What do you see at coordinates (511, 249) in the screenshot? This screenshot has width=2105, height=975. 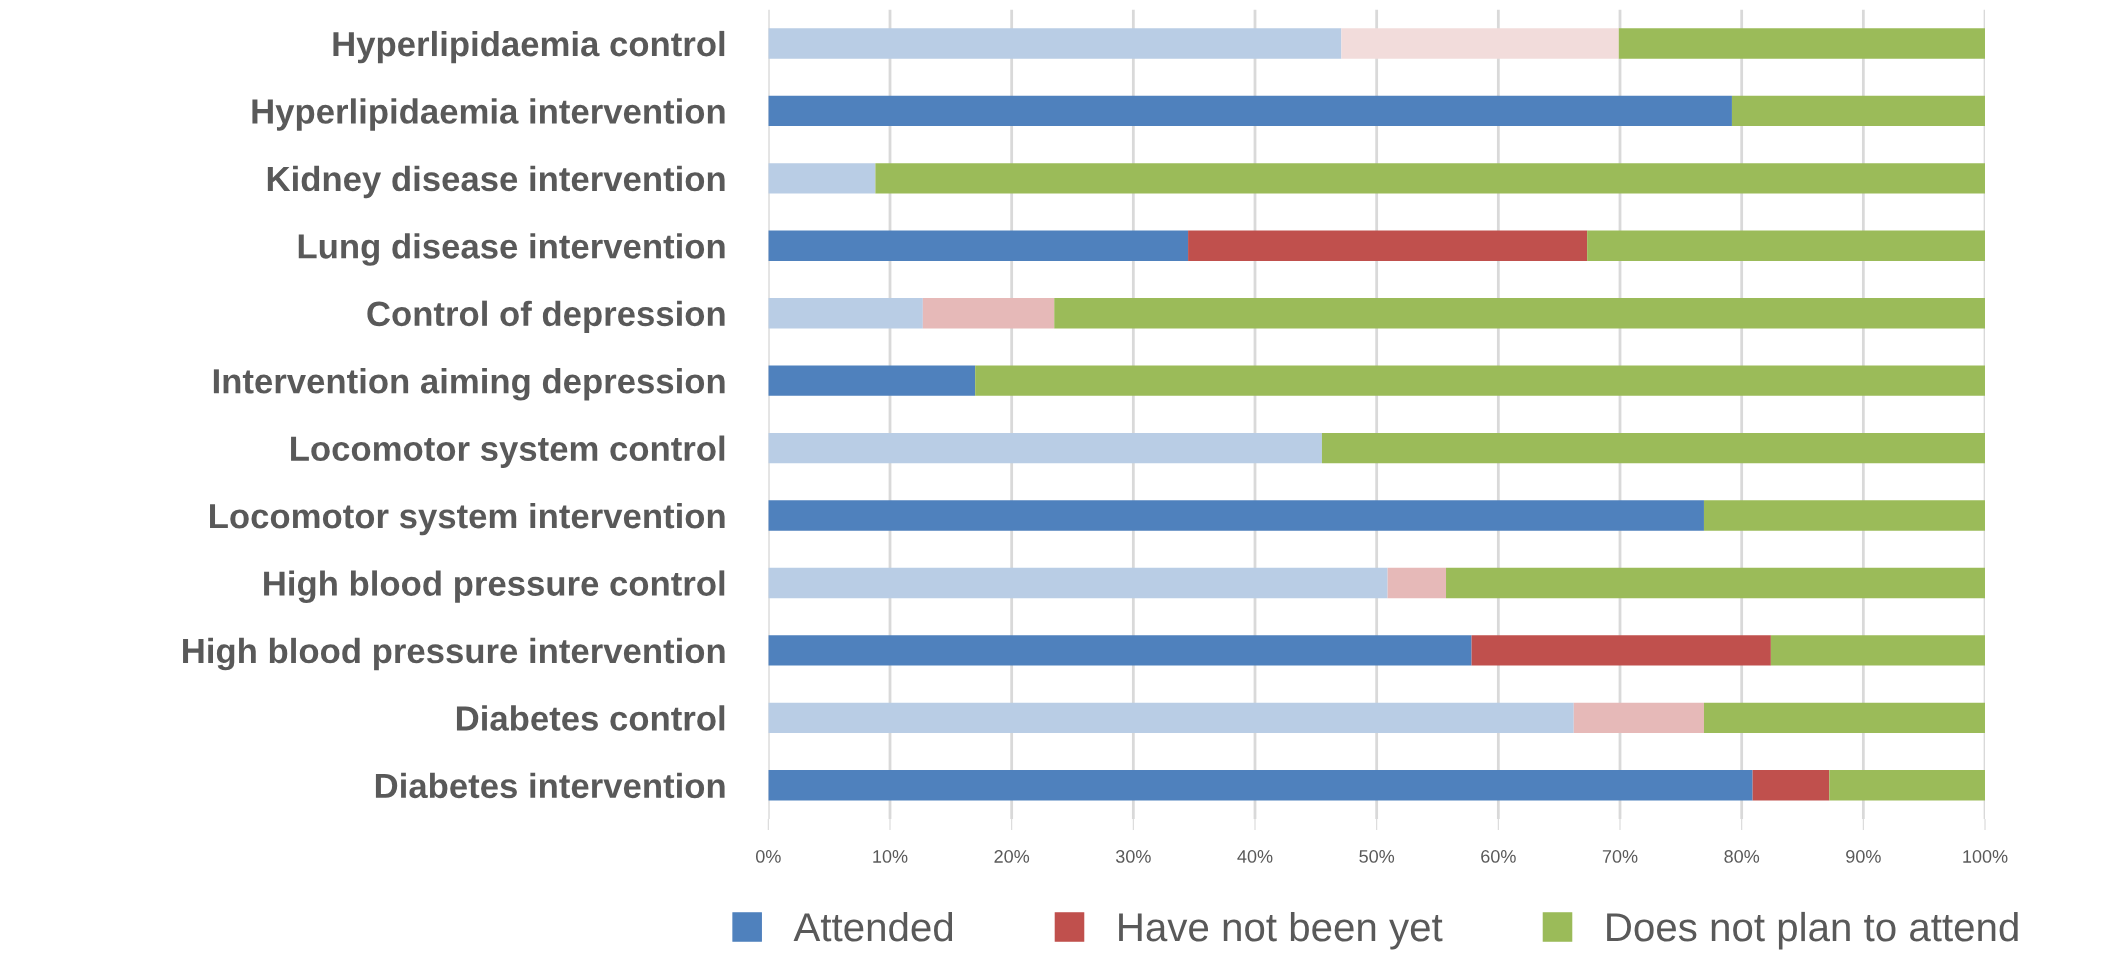 I see `y-tick-label: Lung disease intervention` at bounding box center [511, 249].